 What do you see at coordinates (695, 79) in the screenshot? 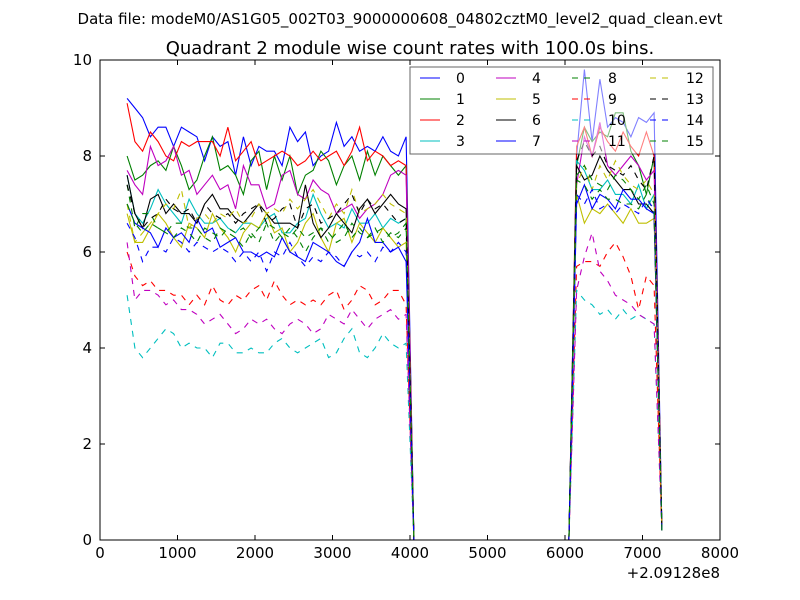
I see `legend-label-12: 12` at bounding box center [695, 79].